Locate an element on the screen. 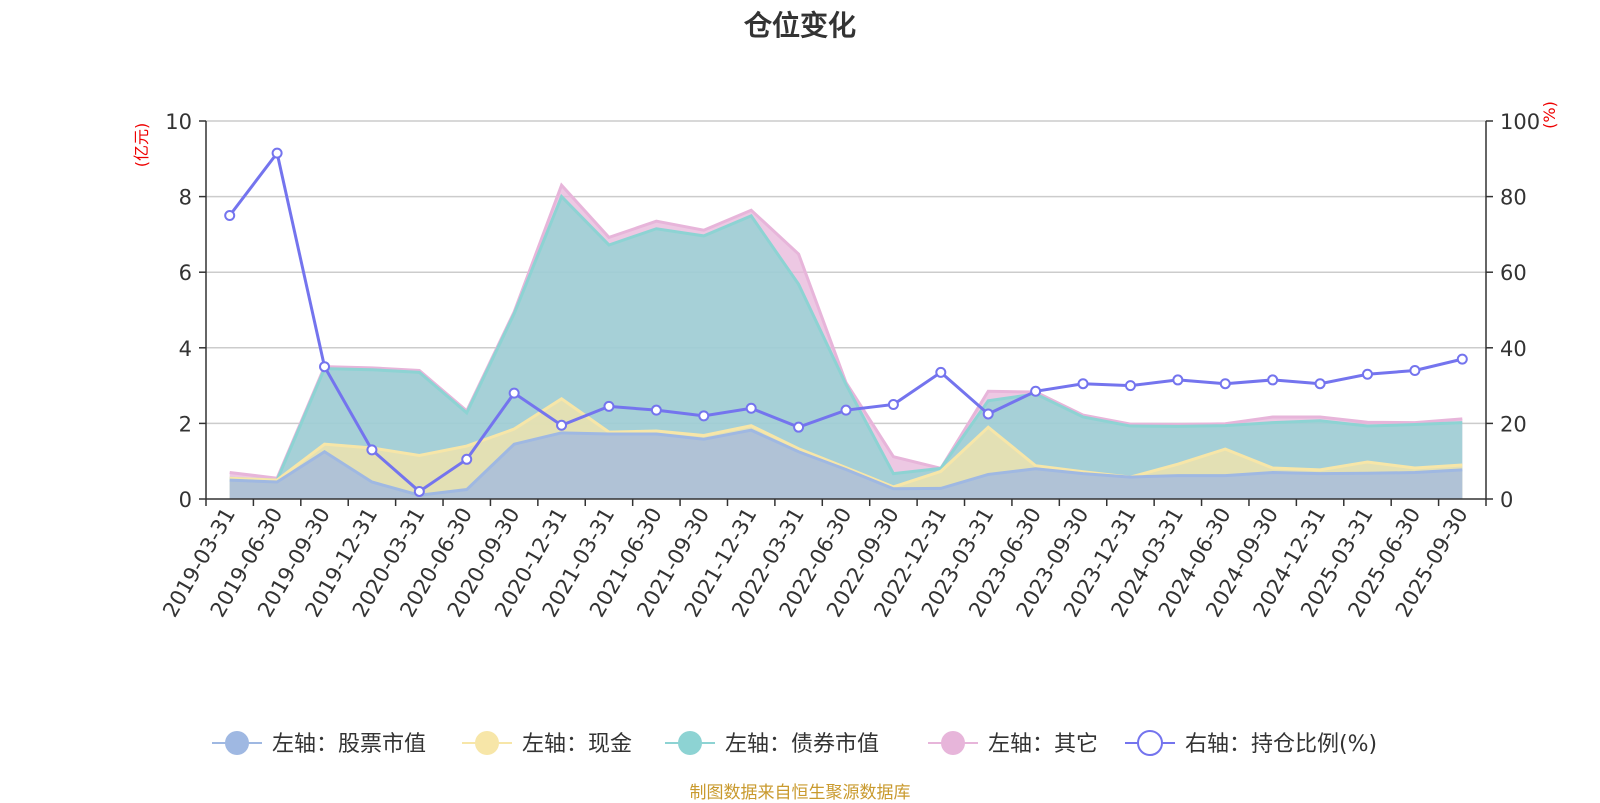 Image resolution: width=1600 pixels, height=803 pixels. left-axis-tick-label: 2 is located at coordinates (185, 424).